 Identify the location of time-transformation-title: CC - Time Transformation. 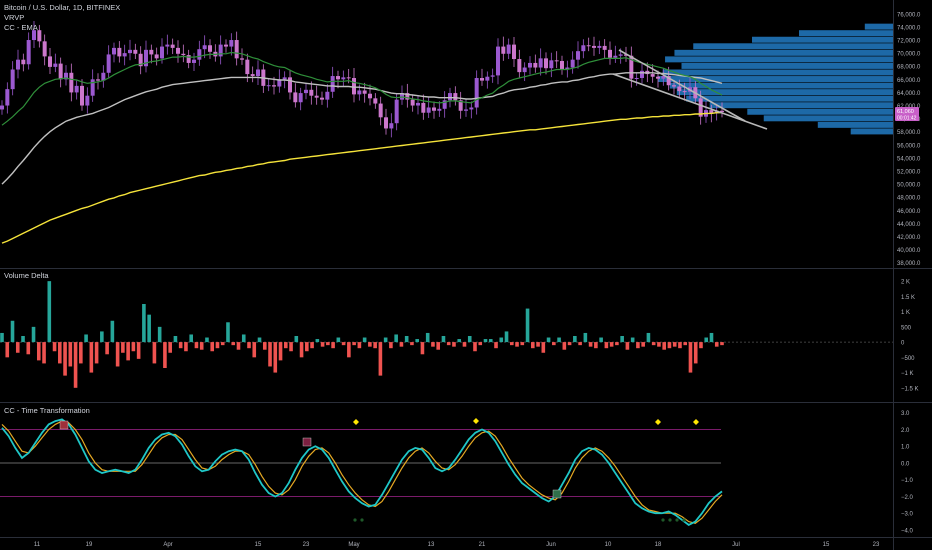
(47, 410).